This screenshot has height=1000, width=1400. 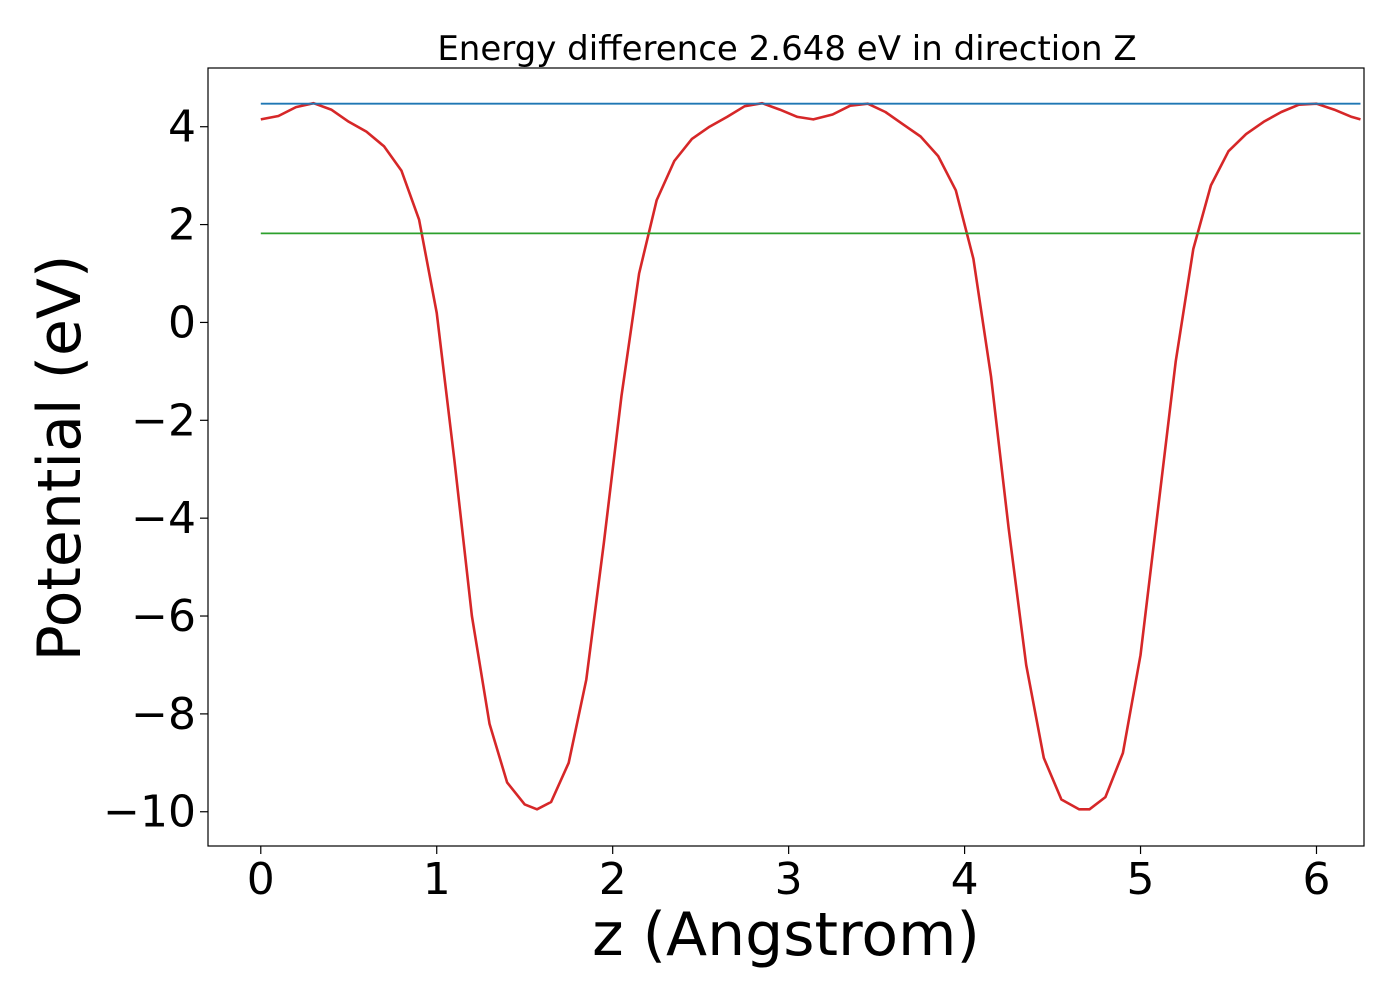 What do you see at coordinates (149, 812) in the screenshot?
I see `y-tick-label: −10` at bounding box center [149, 812].